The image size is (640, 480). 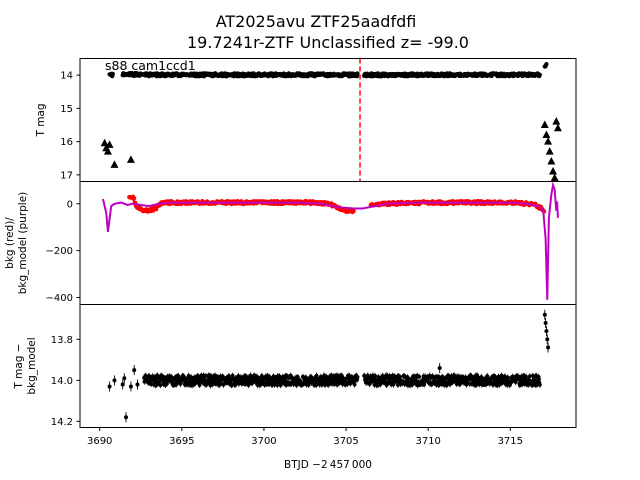 What do you see at coordinates (66, 142) in the screenshot?
I see `y-tick-label: 16` at bounding box center [66, 142].